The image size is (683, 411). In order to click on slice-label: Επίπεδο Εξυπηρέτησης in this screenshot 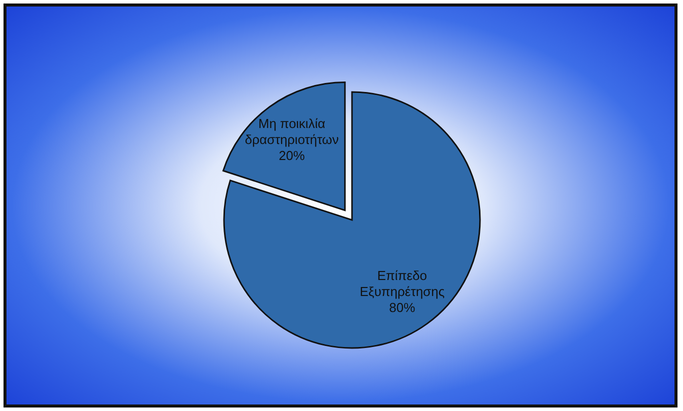, I will do `click(402, 284)`.